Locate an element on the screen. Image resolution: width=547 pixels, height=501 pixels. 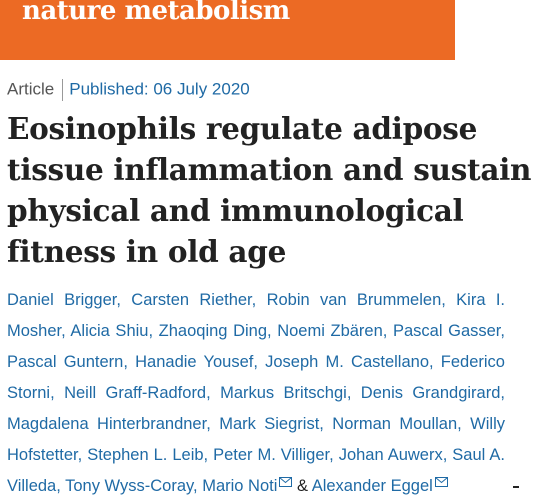
author-name: Joseph M. Castellano is located at coordinates (347, 362).